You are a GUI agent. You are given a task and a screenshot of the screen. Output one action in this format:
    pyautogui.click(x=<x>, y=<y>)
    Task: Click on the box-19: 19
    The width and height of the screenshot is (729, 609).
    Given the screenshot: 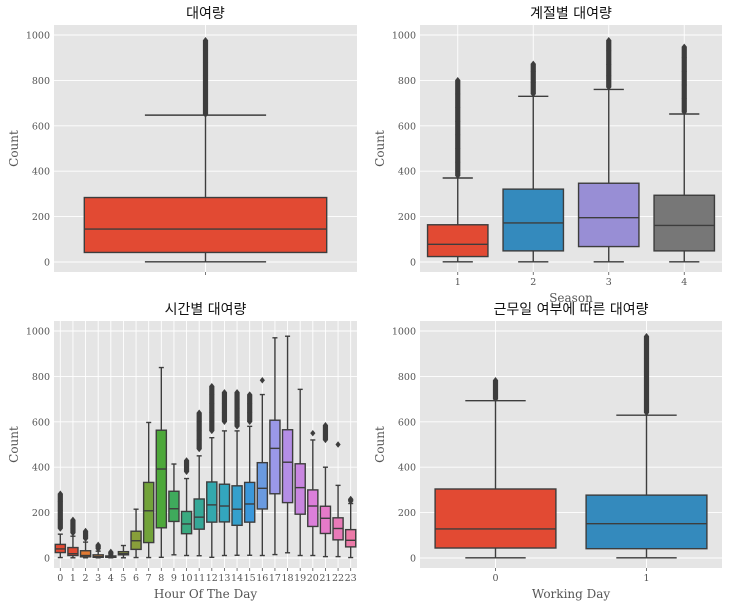 What is the action you would take?
    pyautogui.click(x=300, y=486)
    